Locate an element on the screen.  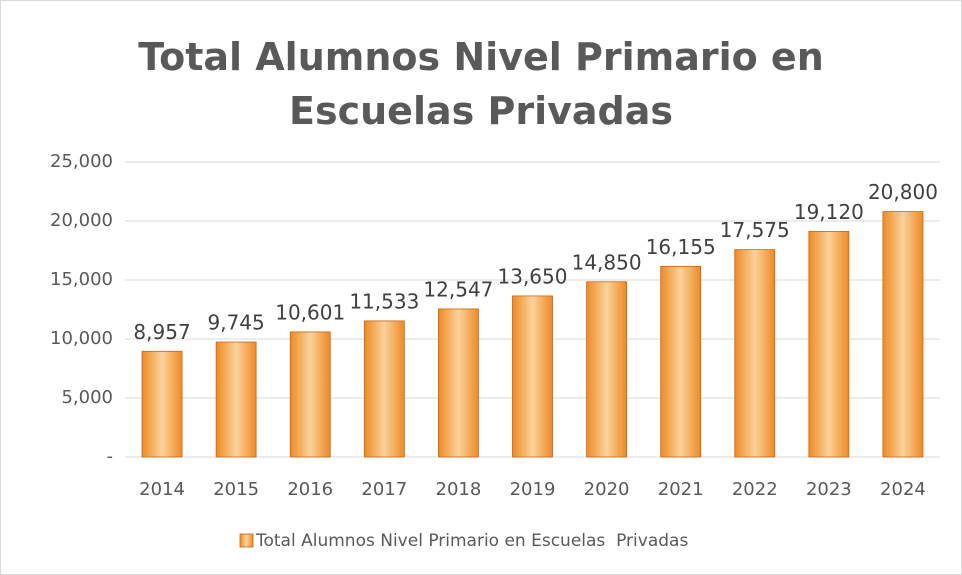
x-tick-label: 2021 is located at coordinates (681, 489).